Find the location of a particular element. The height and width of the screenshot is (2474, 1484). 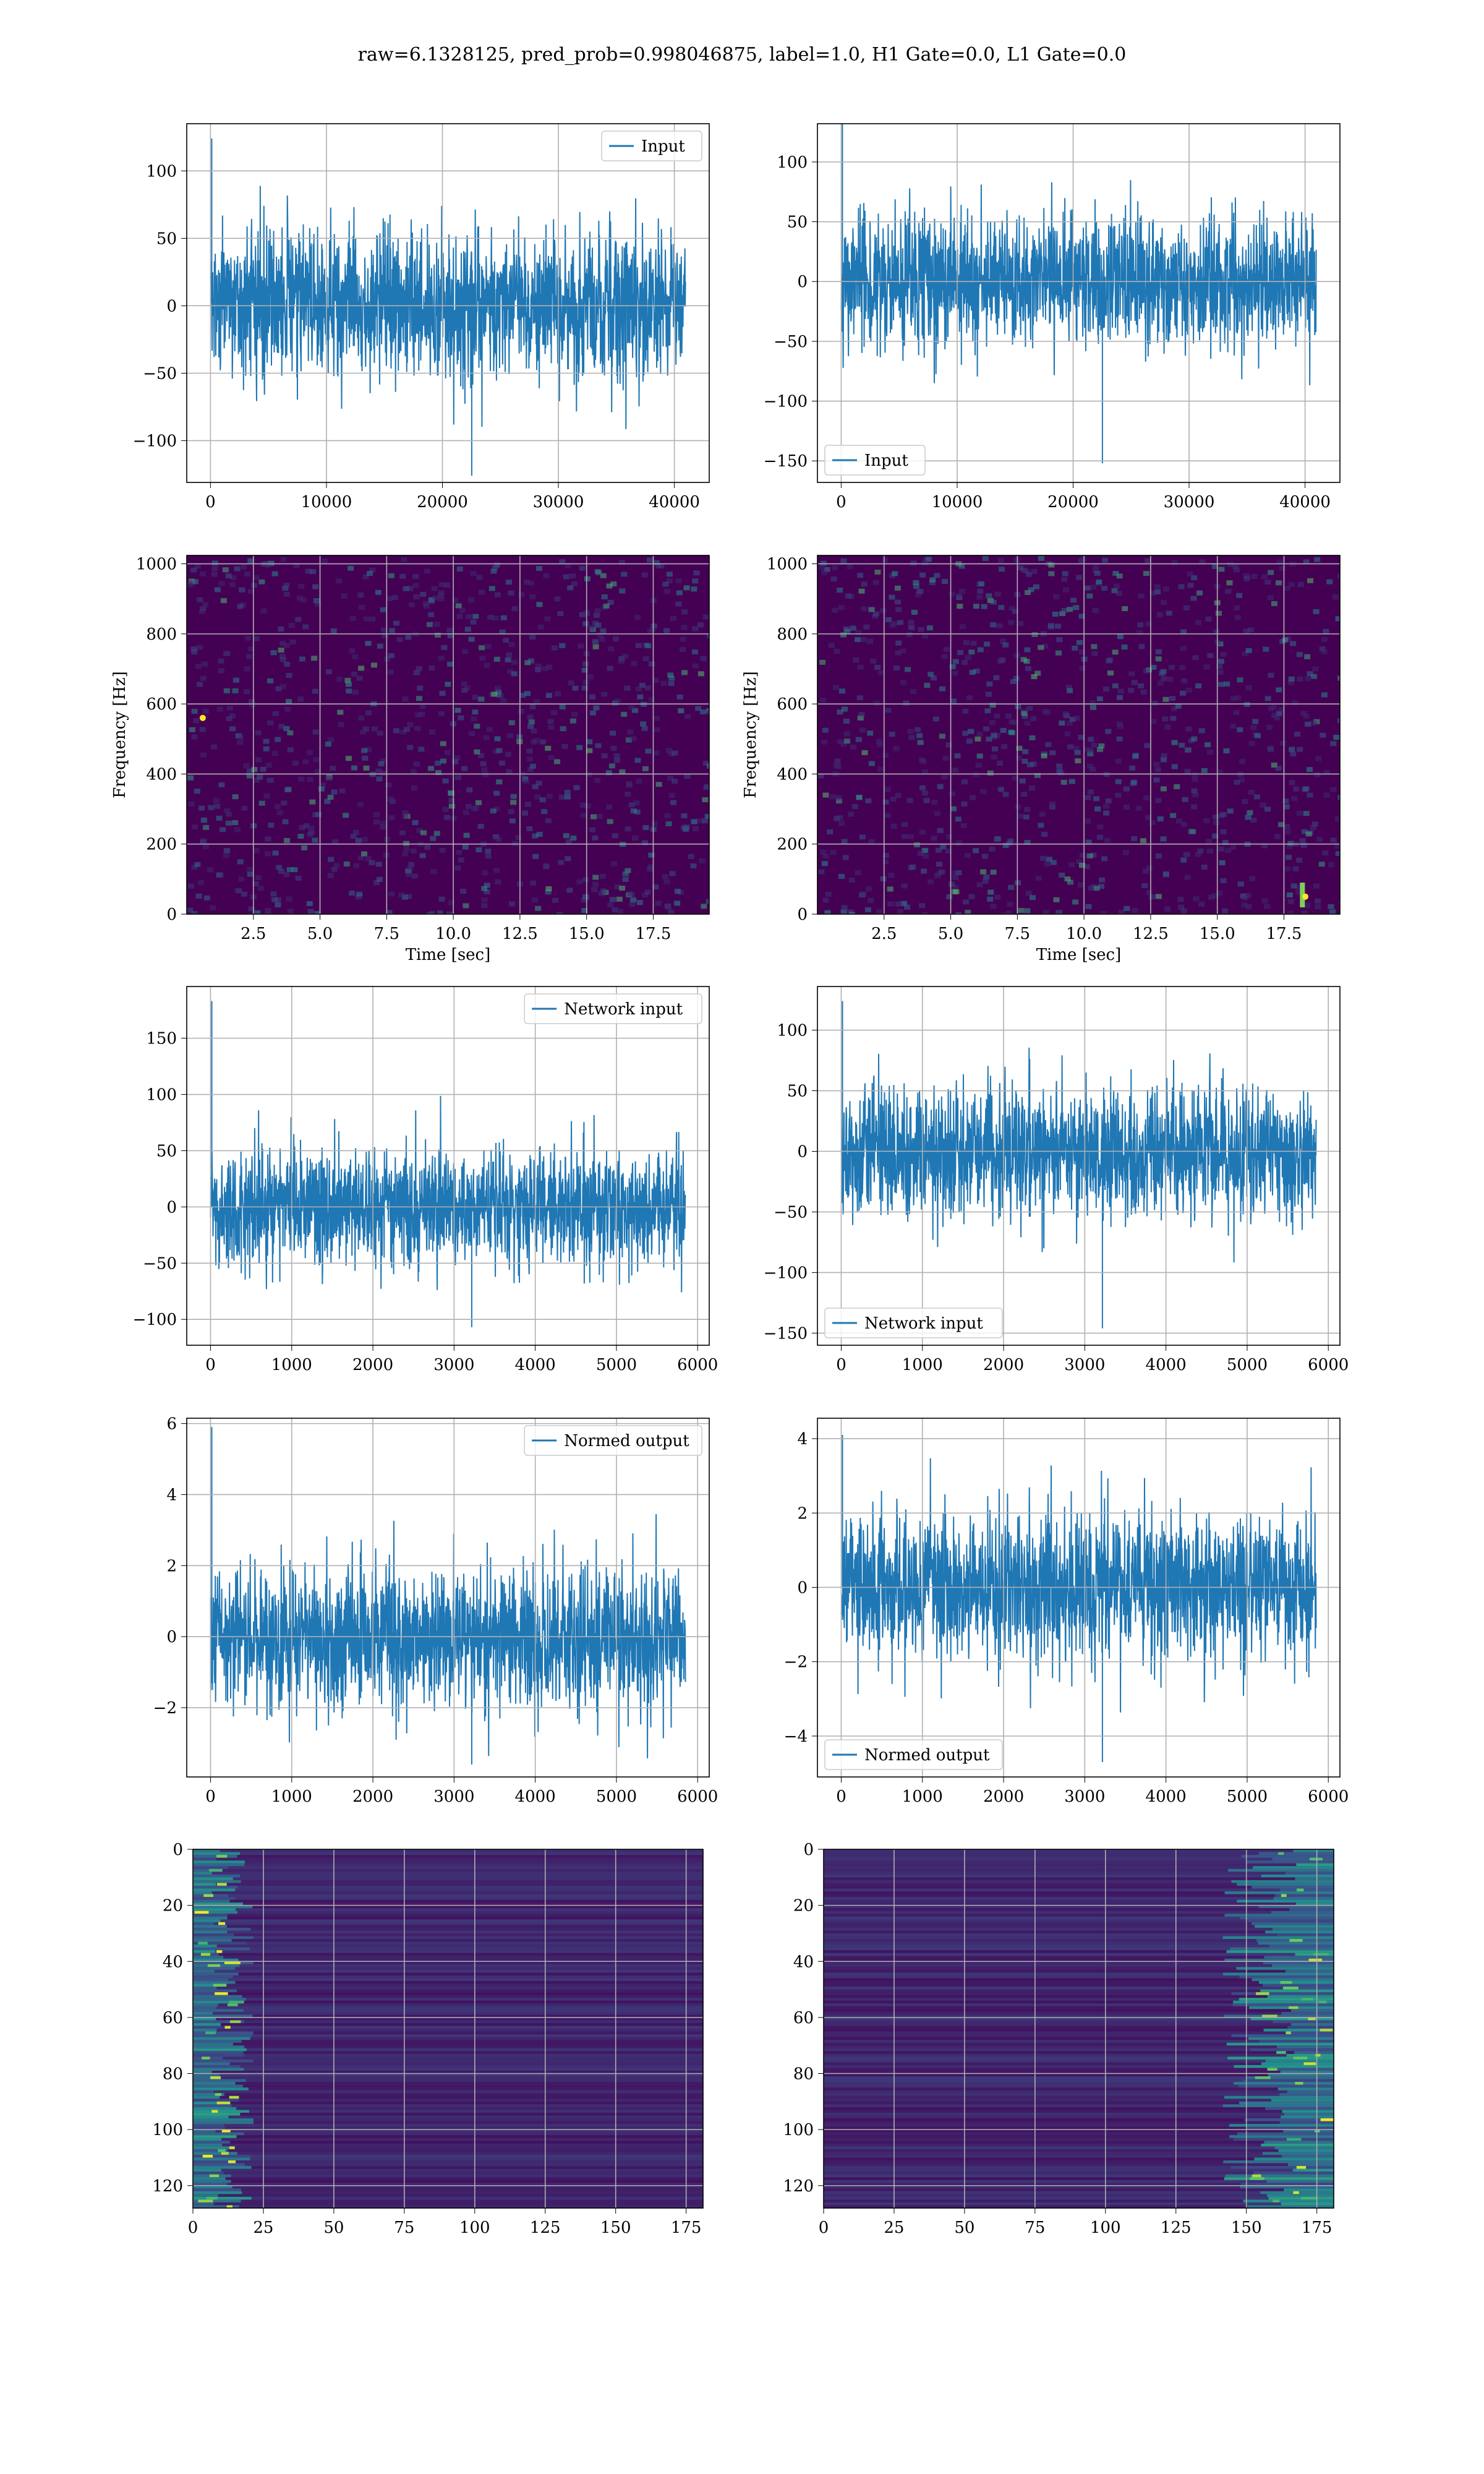

y-tick-label: 200 is located at coordinates (161, 845).